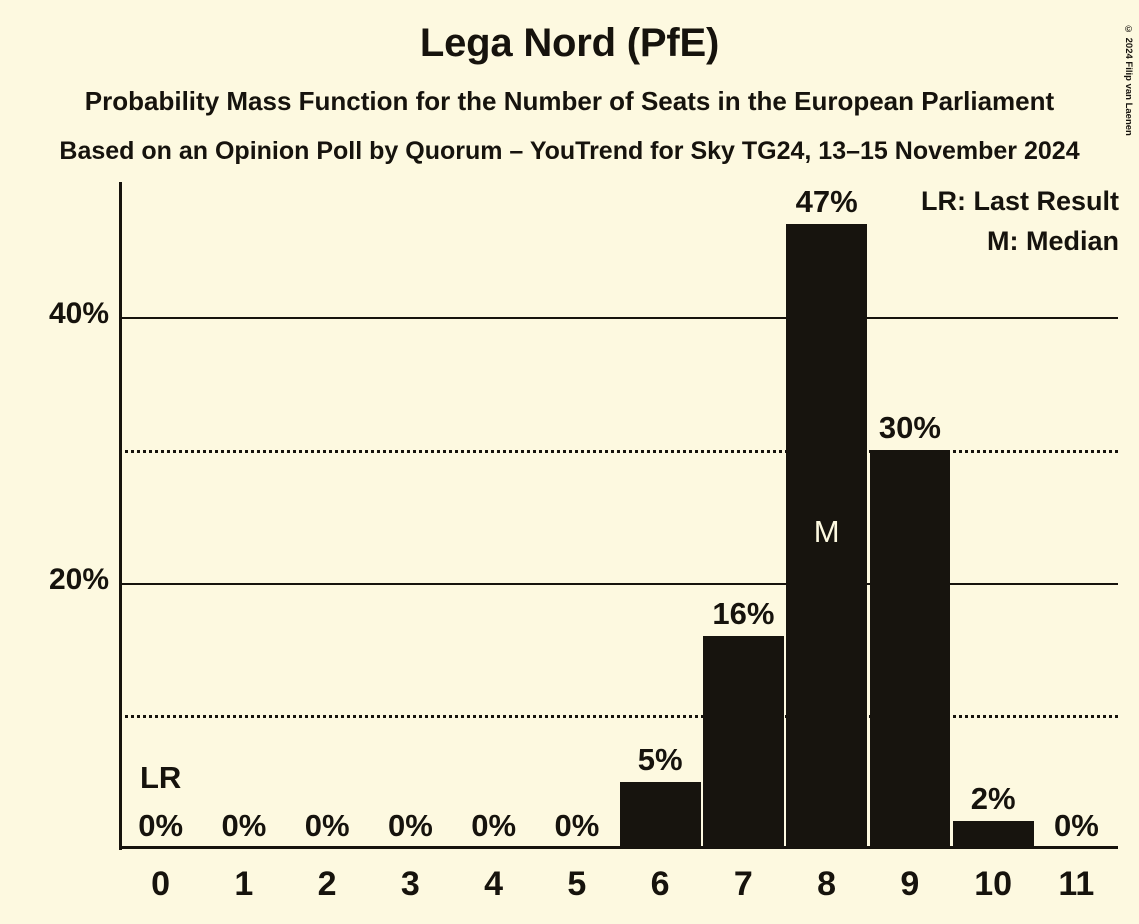 This screenshot has width=1139, height=924. Describe the element at coordinates (826, 532) in the screenshot. I see `median-marker: M` at that location.